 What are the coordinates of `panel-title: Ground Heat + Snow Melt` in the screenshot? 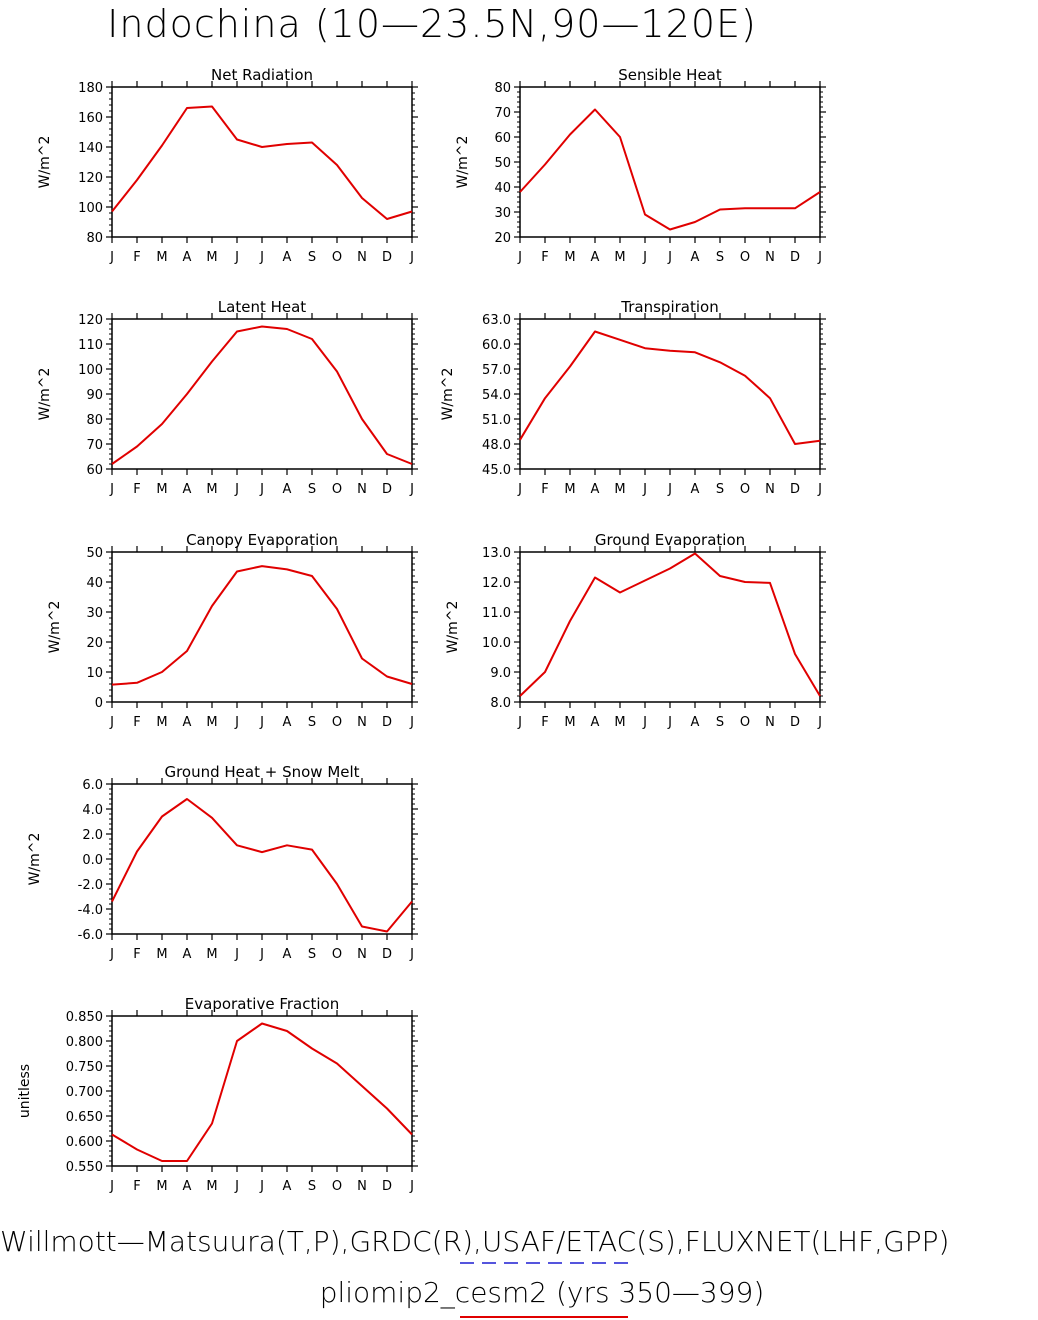 It's located at (261, 772).